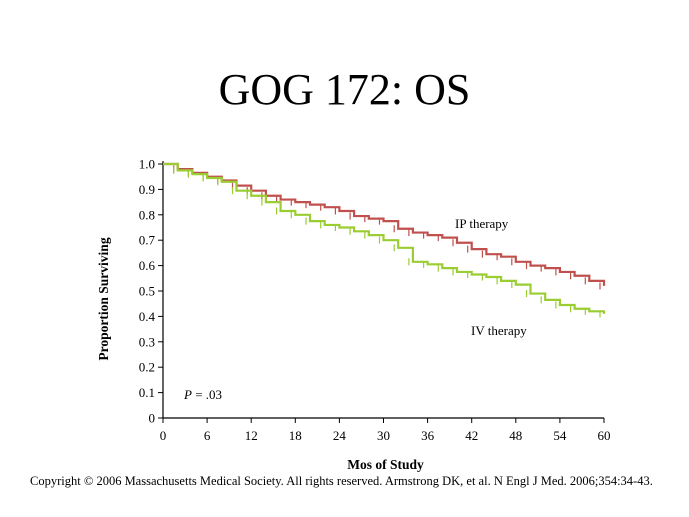  Describe the element at coordinates (515, 435) in the screenshot. I see `x-tick-label: 48` at that location.